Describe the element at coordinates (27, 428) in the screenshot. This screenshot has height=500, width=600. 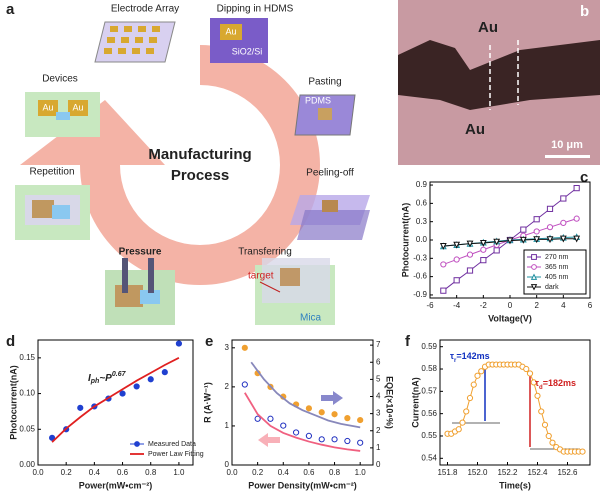
I see `y-tick-label: 0.05` at that location.